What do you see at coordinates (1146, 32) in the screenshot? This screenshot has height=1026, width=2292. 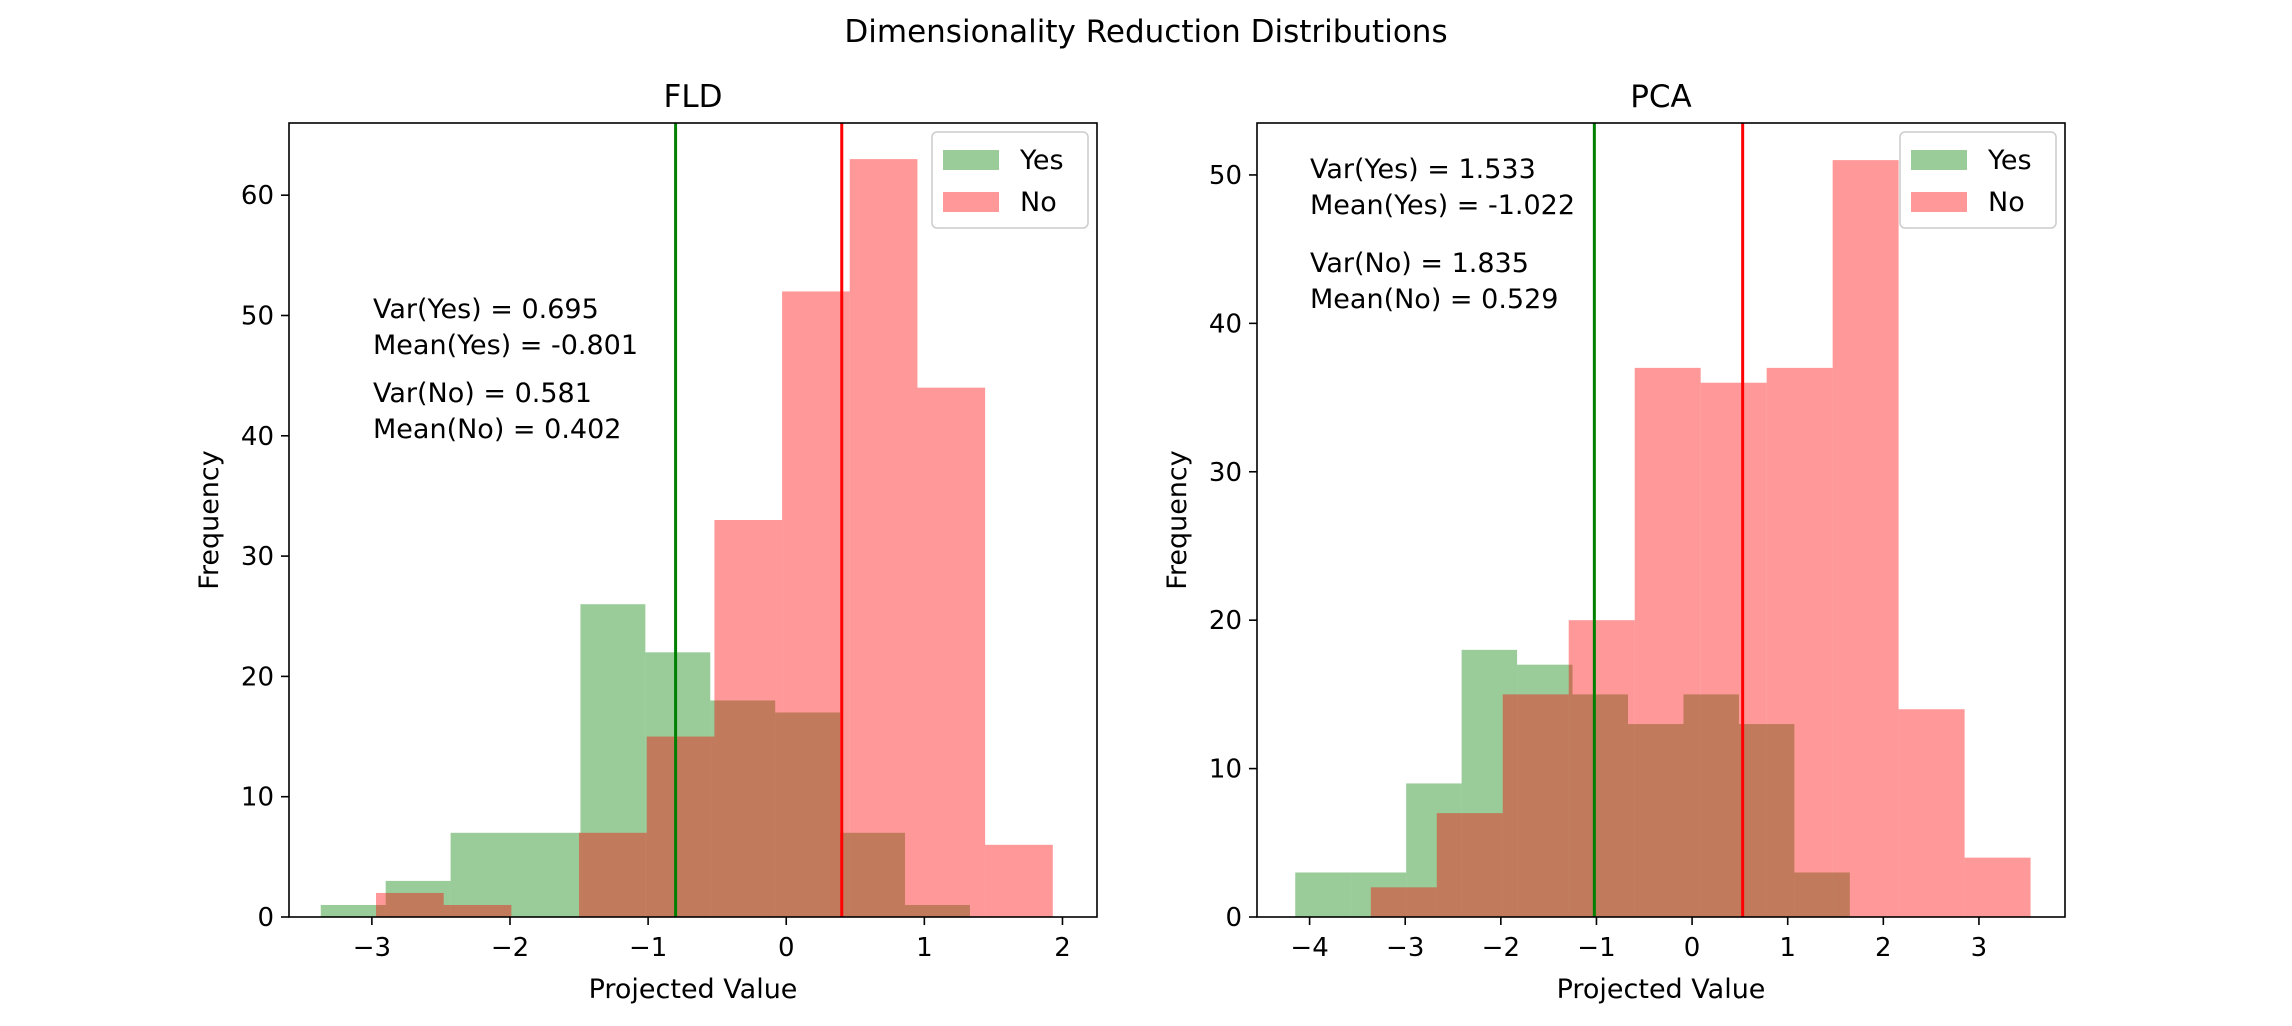 I see `figure-title: Dimensionality Reduction Distributions` at bounding box center [1146, 32].